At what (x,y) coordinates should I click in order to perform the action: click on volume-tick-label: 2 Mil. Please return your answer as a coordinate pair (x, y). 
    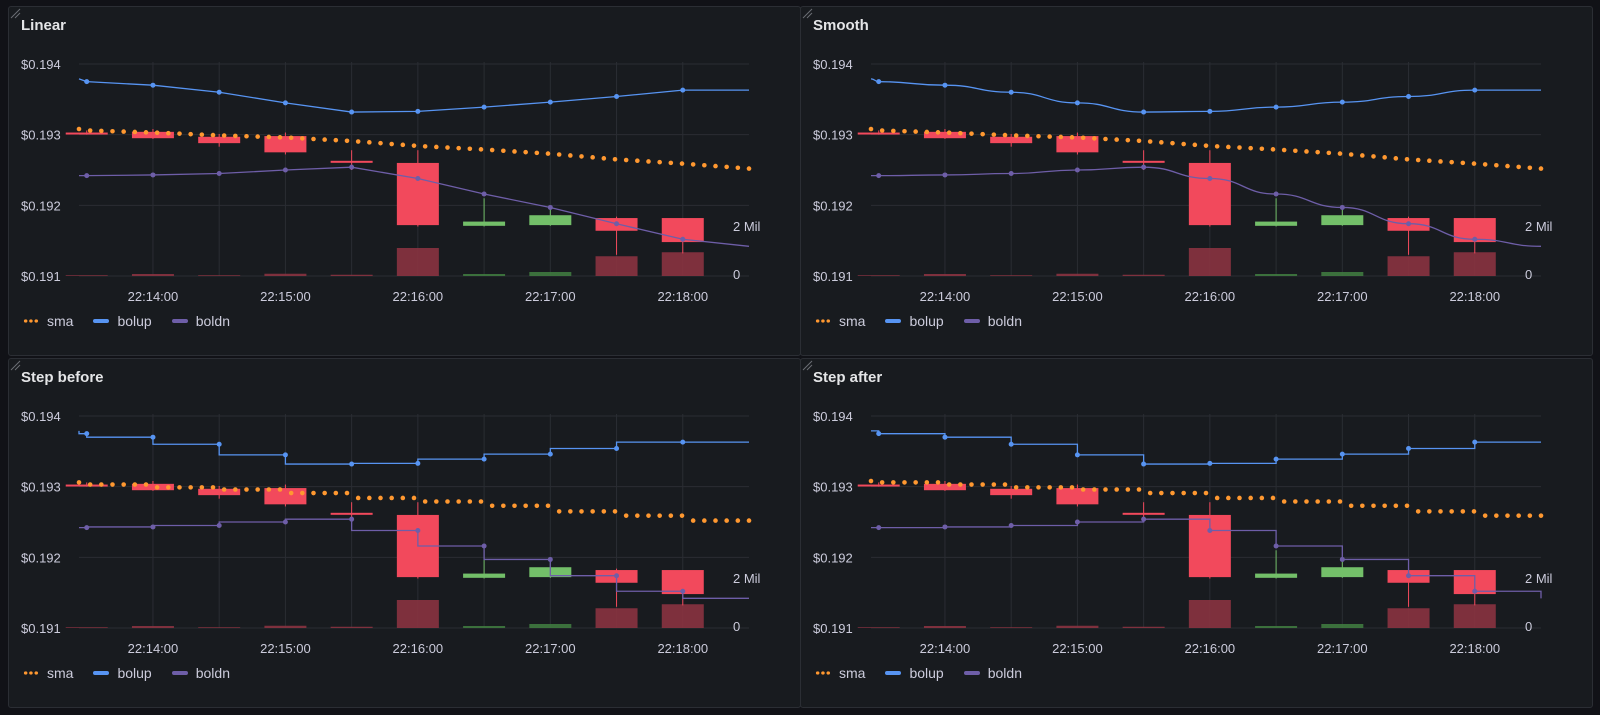
    Looking at the image, I should click on (1539, 578).